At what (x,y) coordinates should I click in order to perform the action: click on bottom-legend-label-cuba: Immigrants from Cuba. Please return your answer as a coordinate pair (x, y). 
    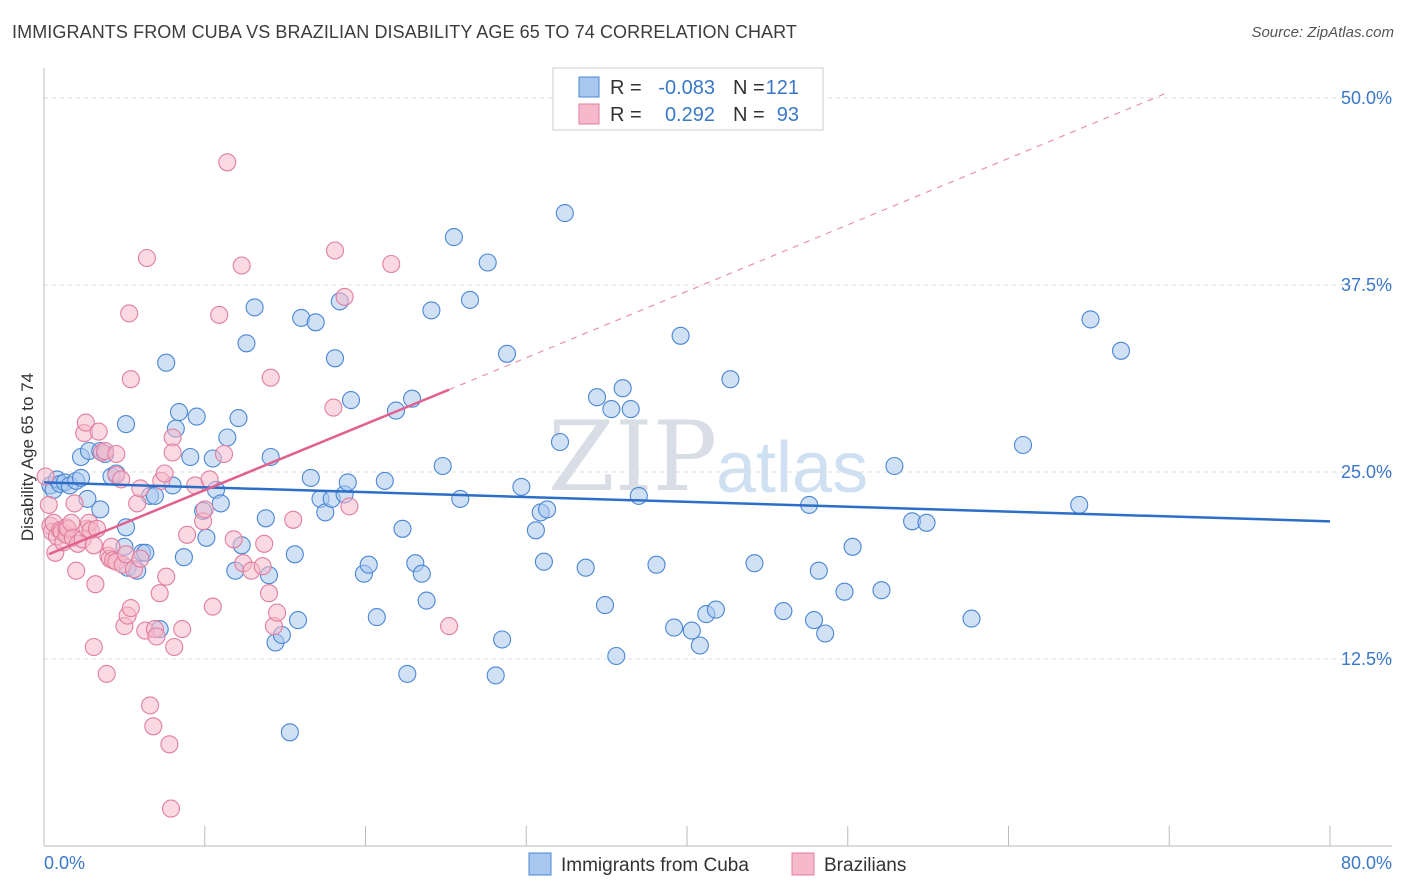
    Looking at the image, I should click on (655, 865).